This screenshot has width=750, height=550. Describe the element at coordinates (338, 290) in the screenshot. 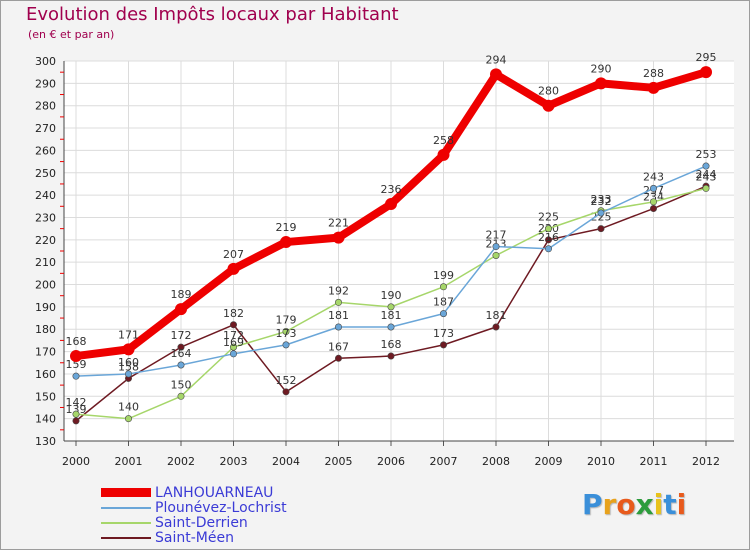

I see `data-label: 192` at that location.